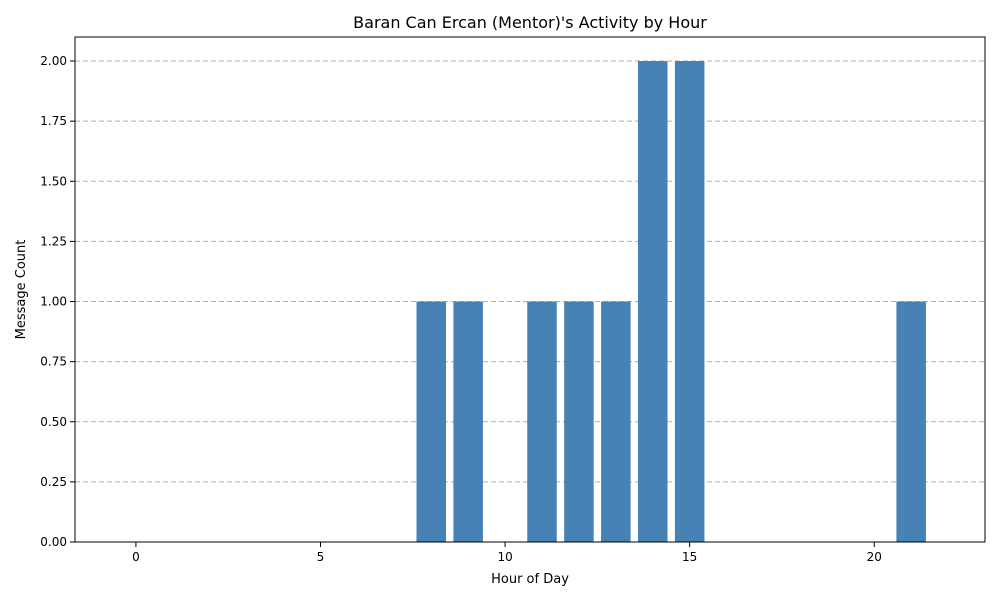 The height and width of the screenshot is (600, 1000). Describe the element at coordinates (53, 482) in the screenshot. I see `y-tick-label: 0.25` at that location.